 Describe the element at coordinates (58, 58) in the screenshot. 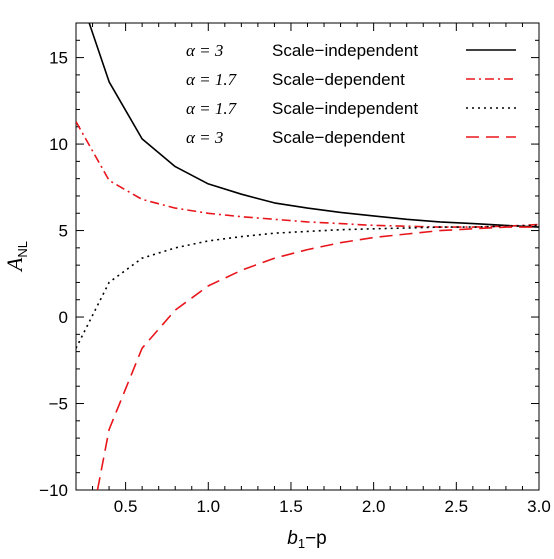

I see `y-tick-label: 15` at that location.